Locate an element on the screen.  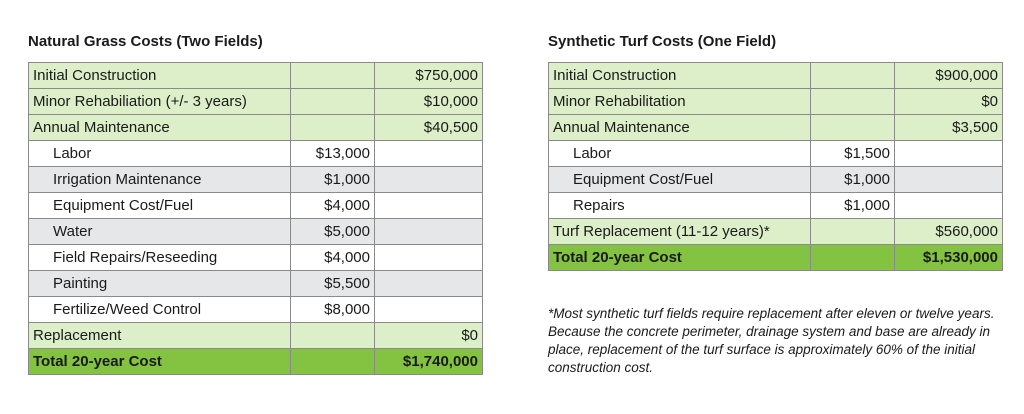
row-label: Irrigation Maintenance is located at coordinates (159, 179).